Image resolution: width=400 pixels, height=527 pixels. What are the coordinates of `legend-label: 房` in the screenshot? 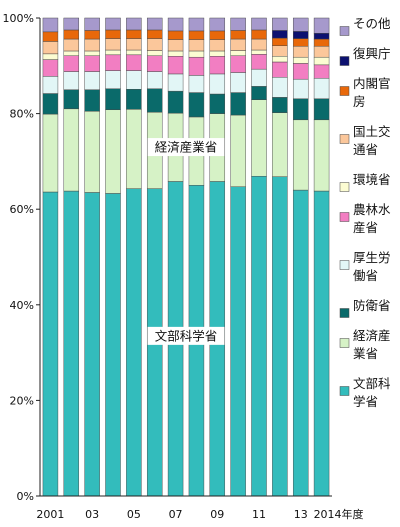 It's located at (359, 101).